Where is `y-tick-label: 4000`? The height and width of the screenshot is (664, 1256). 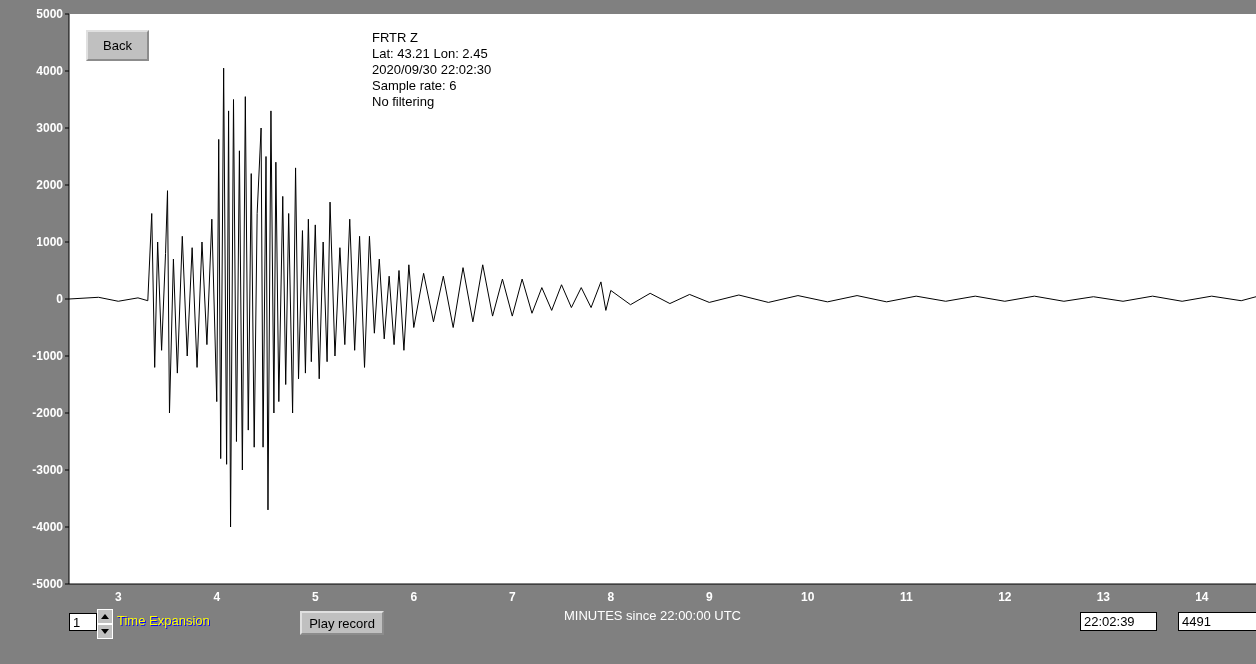
y-tick-label: 4000 is located at coordinates (50, 71).